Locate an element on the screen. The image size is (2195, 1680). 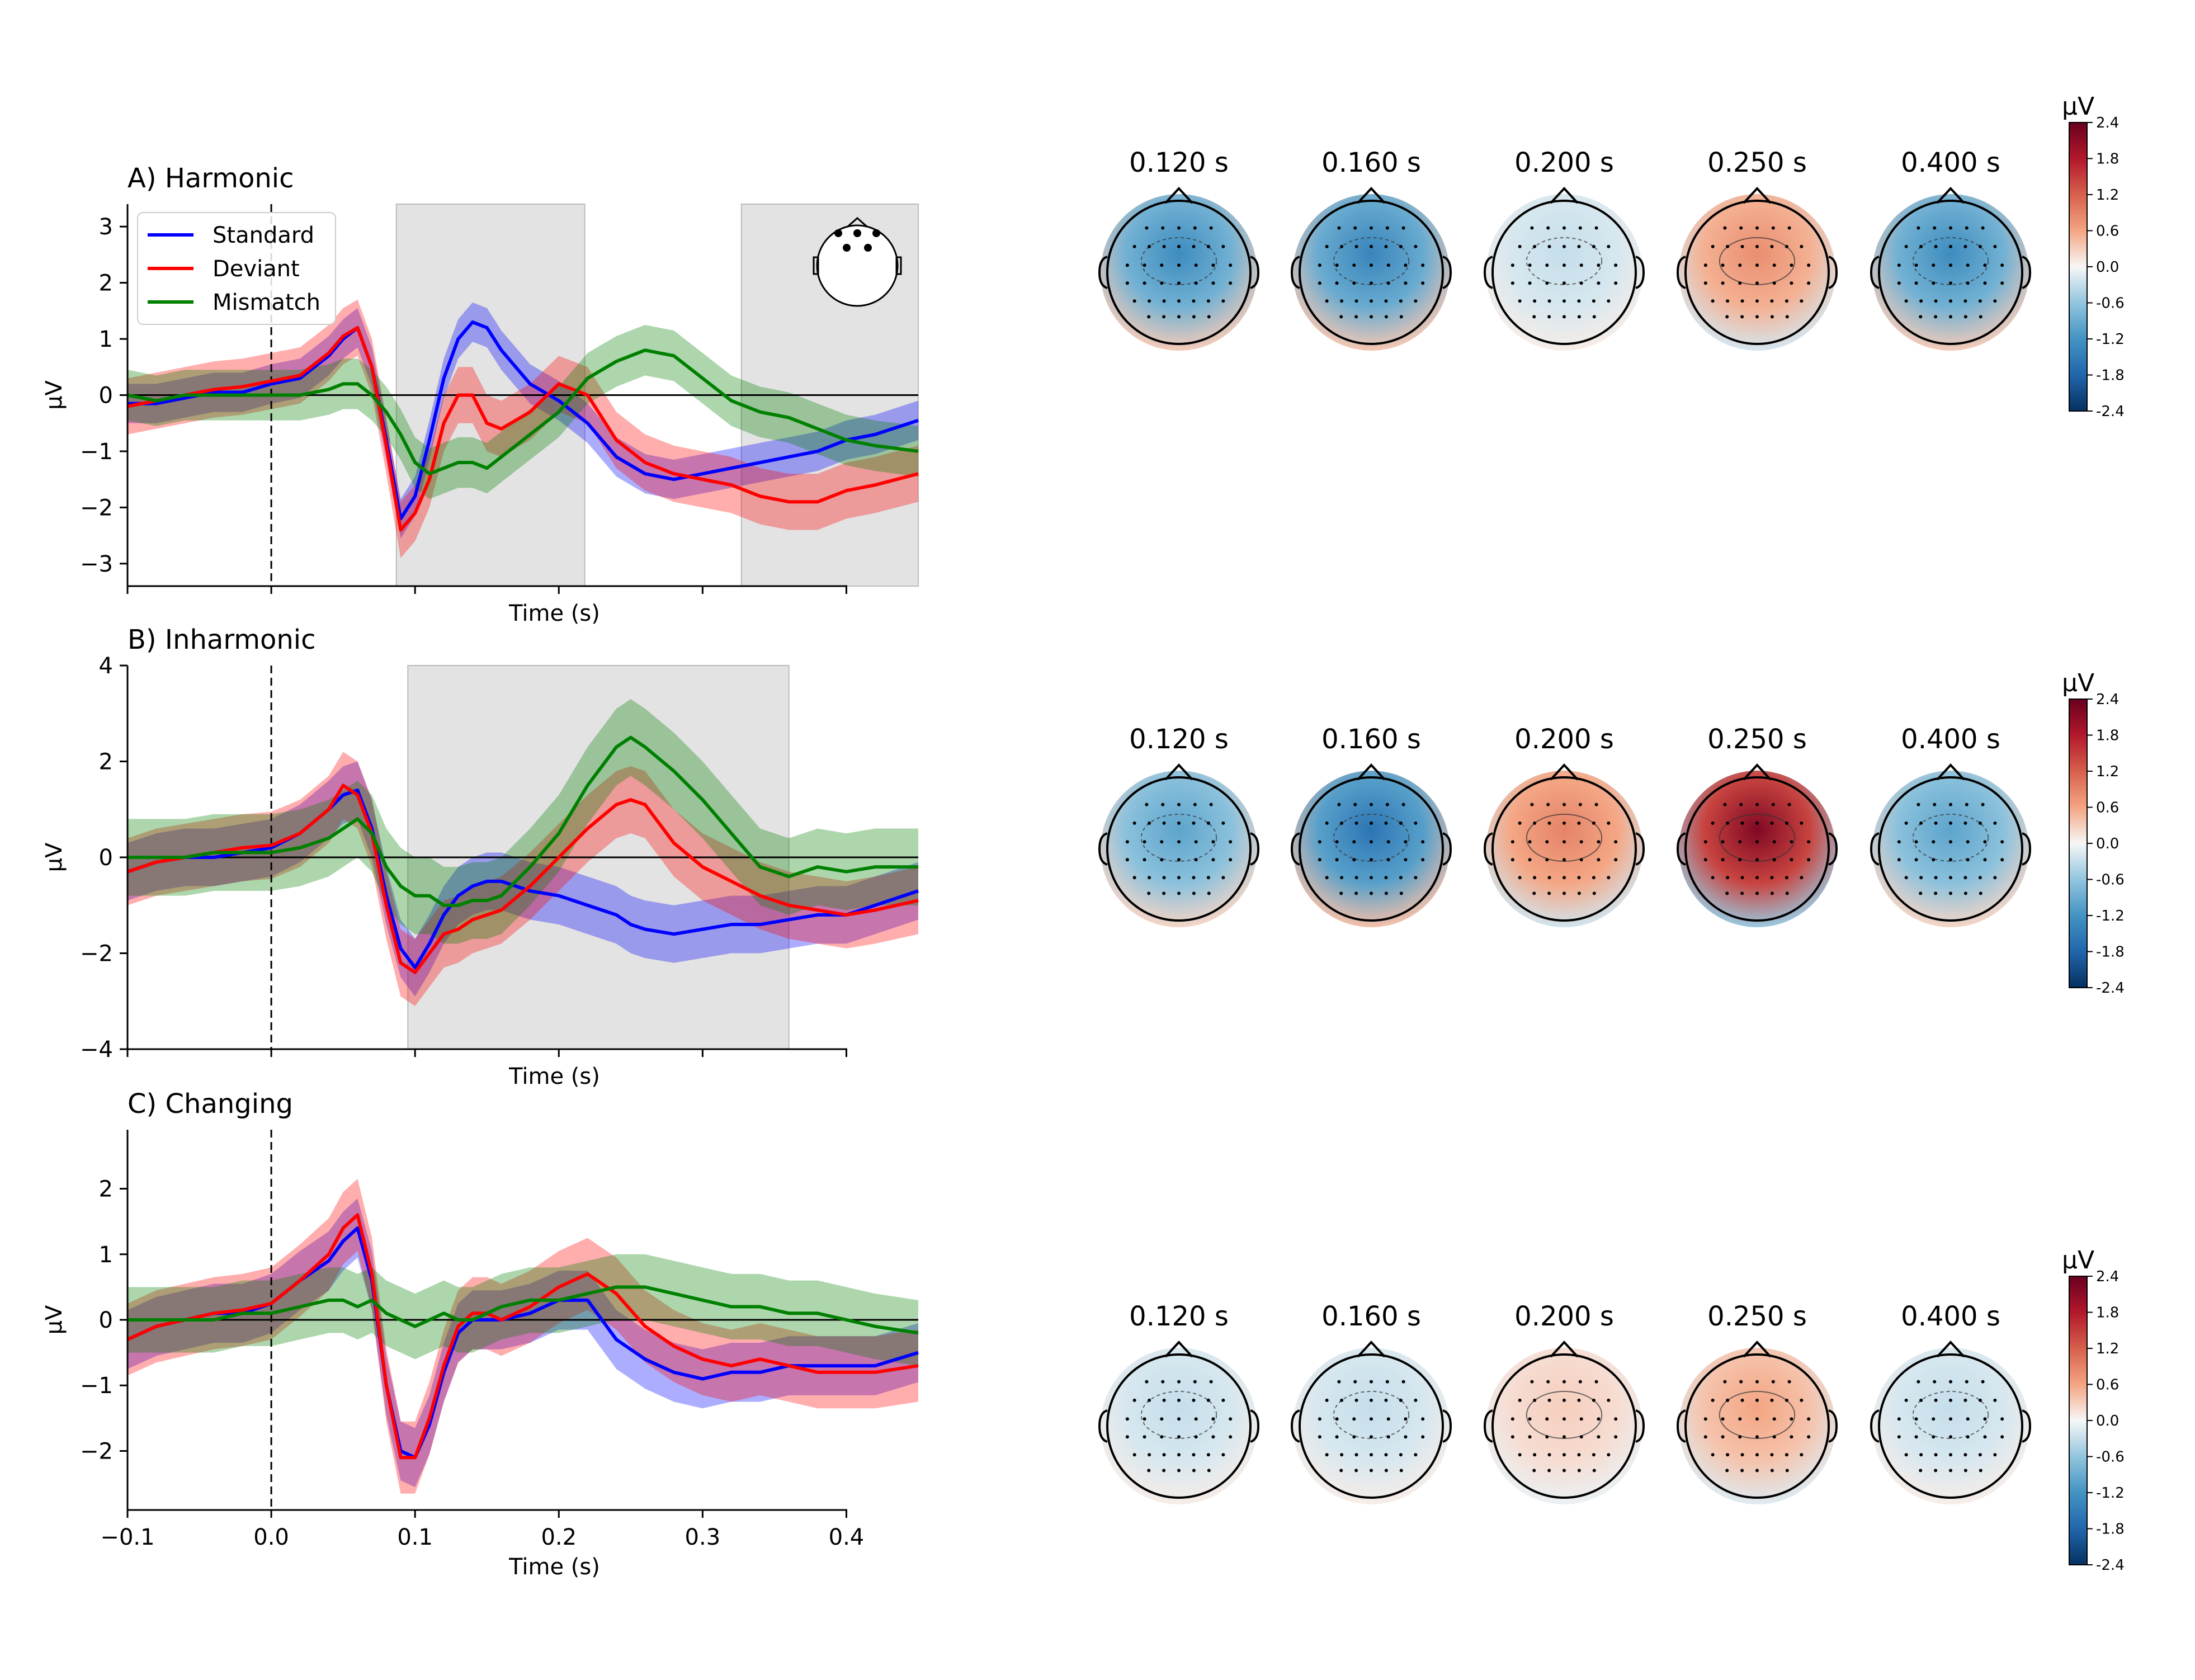
nose is located at coordinates (1564, 772).